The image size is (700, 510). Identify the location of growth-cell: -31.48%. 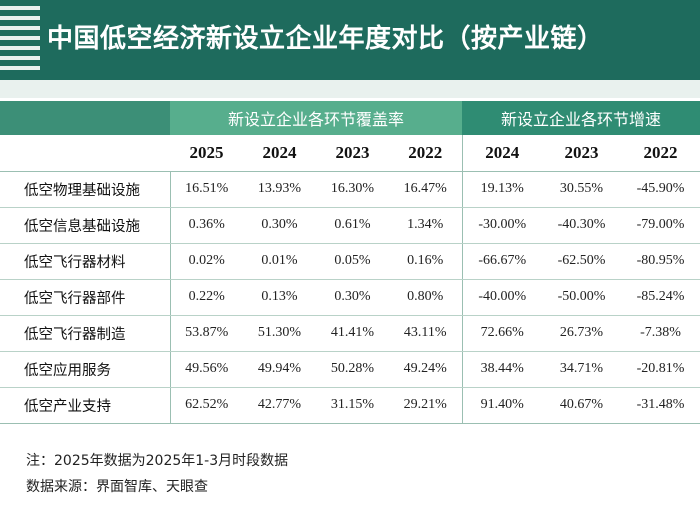
(660, 405).